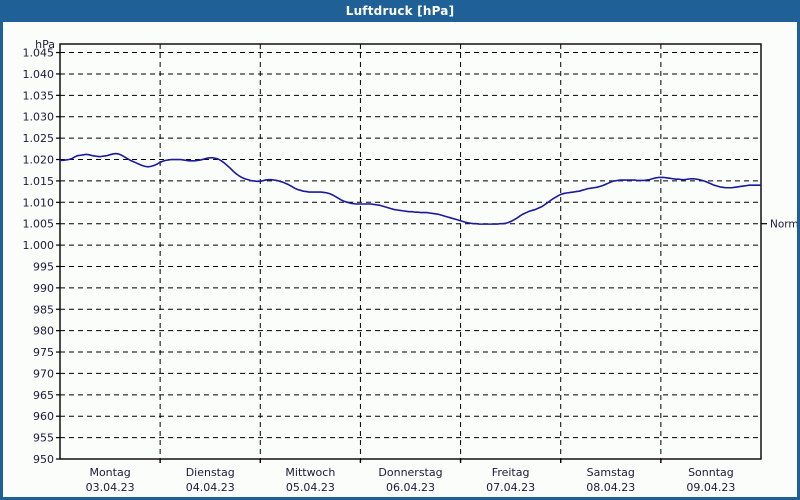 The image size is (800, 500). What do you see at coordinates (39, 53) in the screenshot?
I see `y-axis-tick-label: 1.045` at bounding box center [39, 53].